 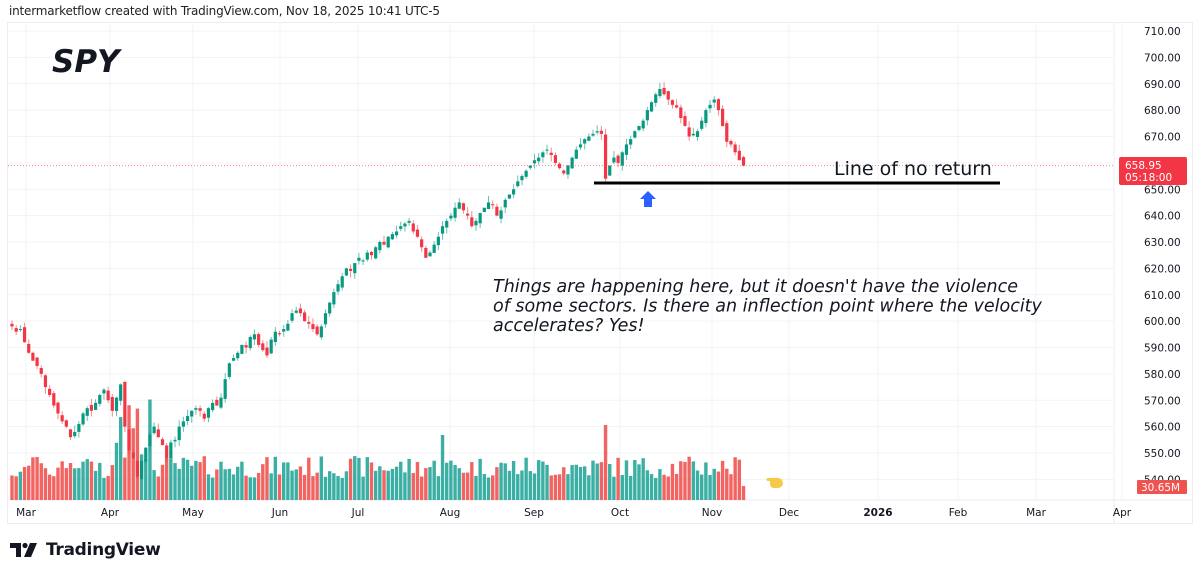 What do you see at coordinates (103, 550) in the screenshot?
I see `tradingview-logo-text: TradingView` at bounding box center [103, 550].